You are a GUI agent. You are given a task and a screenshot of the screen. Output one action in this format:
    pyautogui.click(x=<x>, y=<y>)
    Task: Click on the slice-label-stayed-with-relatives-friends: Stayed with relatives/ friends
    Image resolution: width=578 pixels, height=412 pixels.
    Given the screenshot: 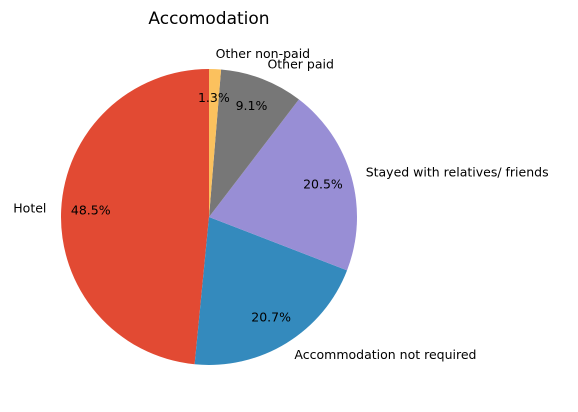 What is the action you would take?
    pyautogui.click(x=457, y=171)
    